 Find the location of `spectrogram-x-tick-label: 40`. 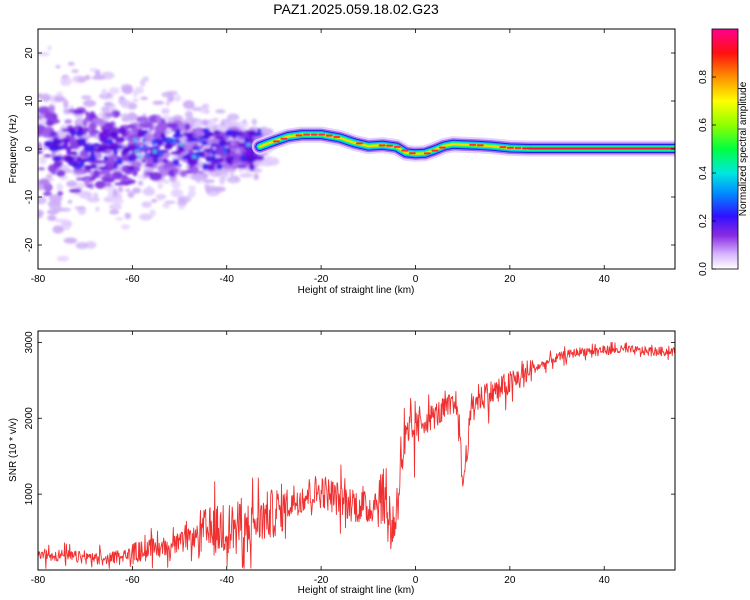

spectrogram-x-tick-label: 40 is located at coordinates (605, 279).